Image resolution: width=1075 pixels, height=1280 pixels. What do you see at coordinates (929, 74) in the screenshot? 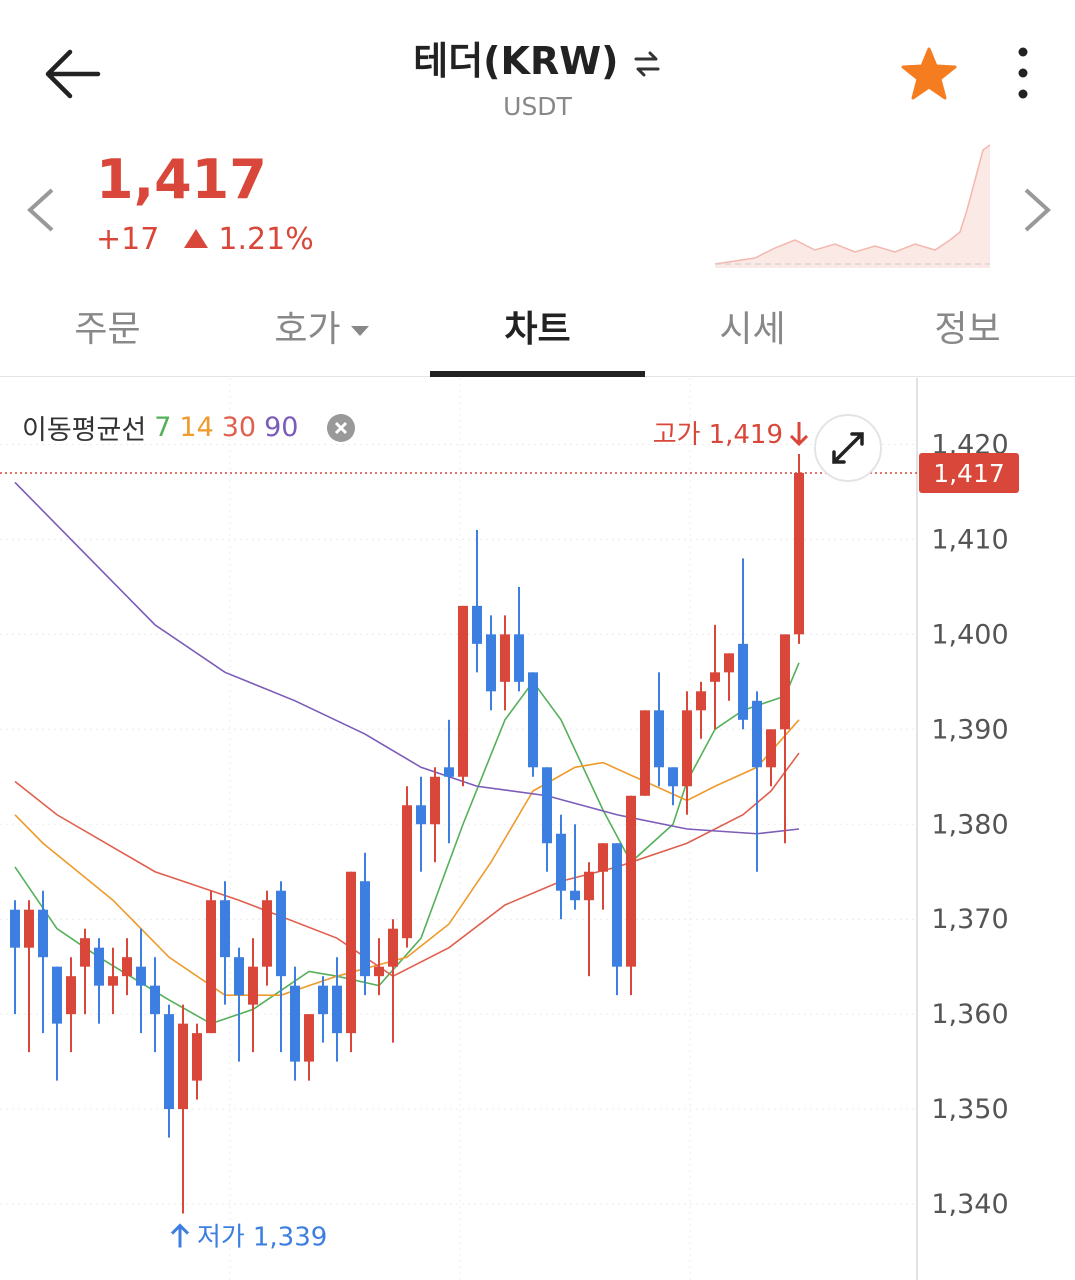
I see `favorite-star` at bounding box center [929, 74].